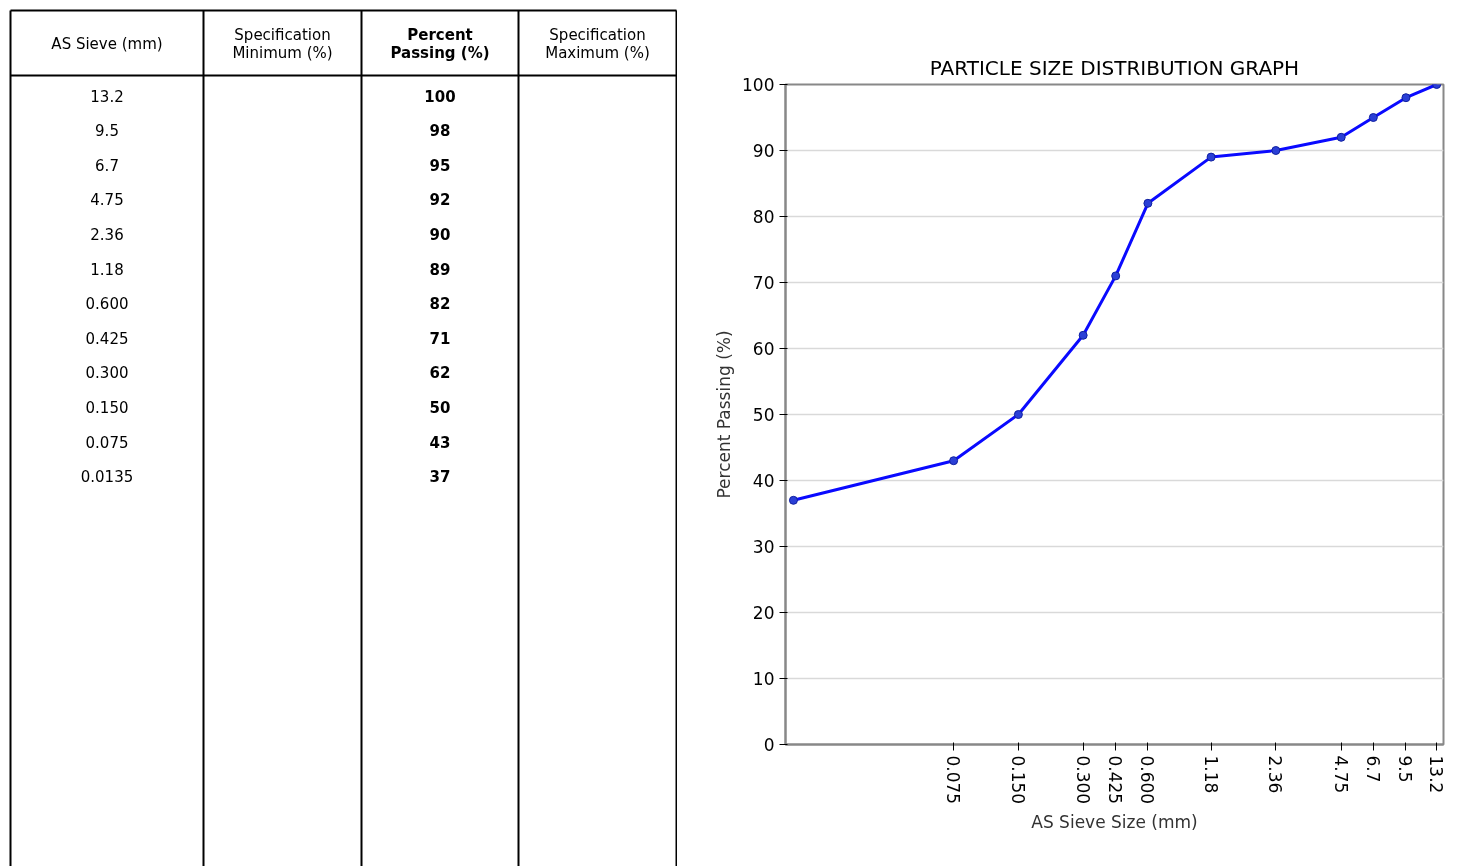 This screenshot has width=1460, height=866. Describe the element at coordinates (1405, 769) in the screenshot. I see `x-tick-label: 9.5` at that location.